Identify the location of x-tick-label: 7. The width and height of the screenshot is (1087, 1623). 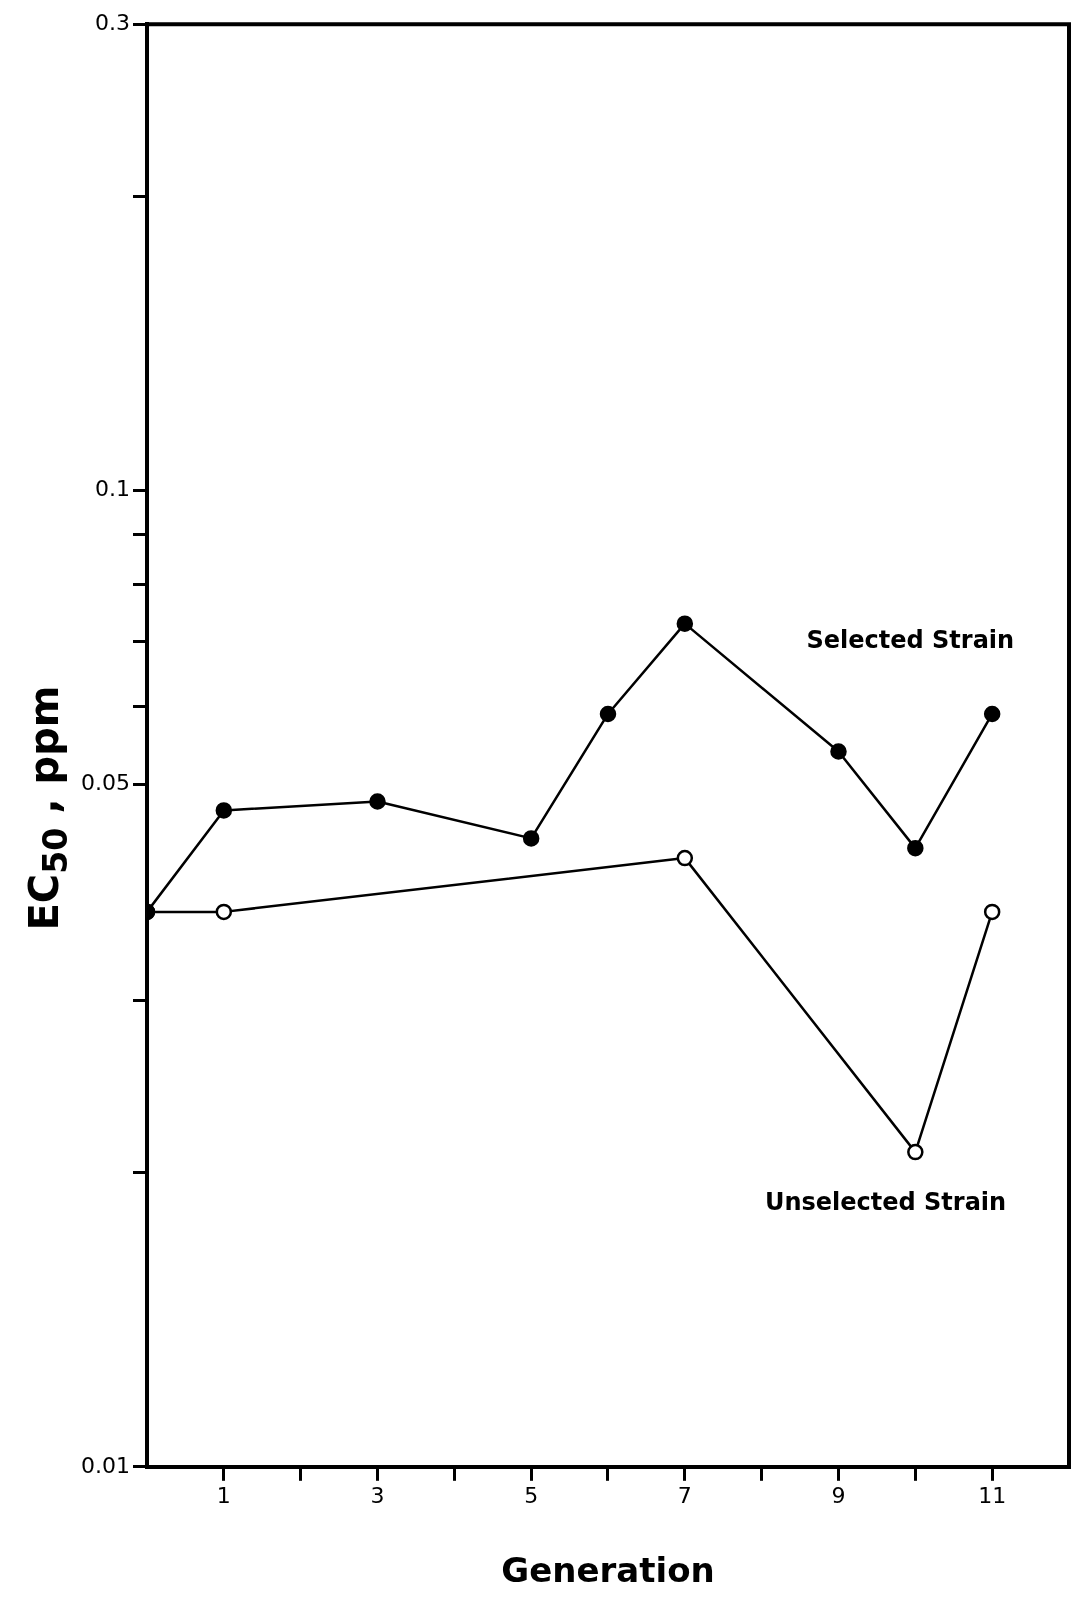
(684, 1495).